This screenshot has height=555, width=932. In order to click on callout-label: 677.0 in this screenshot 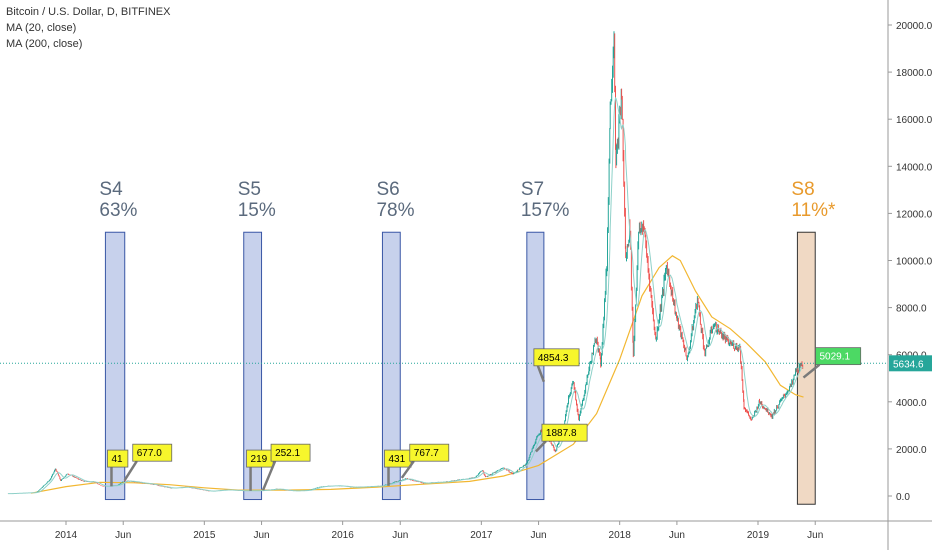, I will do `click(149, 453)`.